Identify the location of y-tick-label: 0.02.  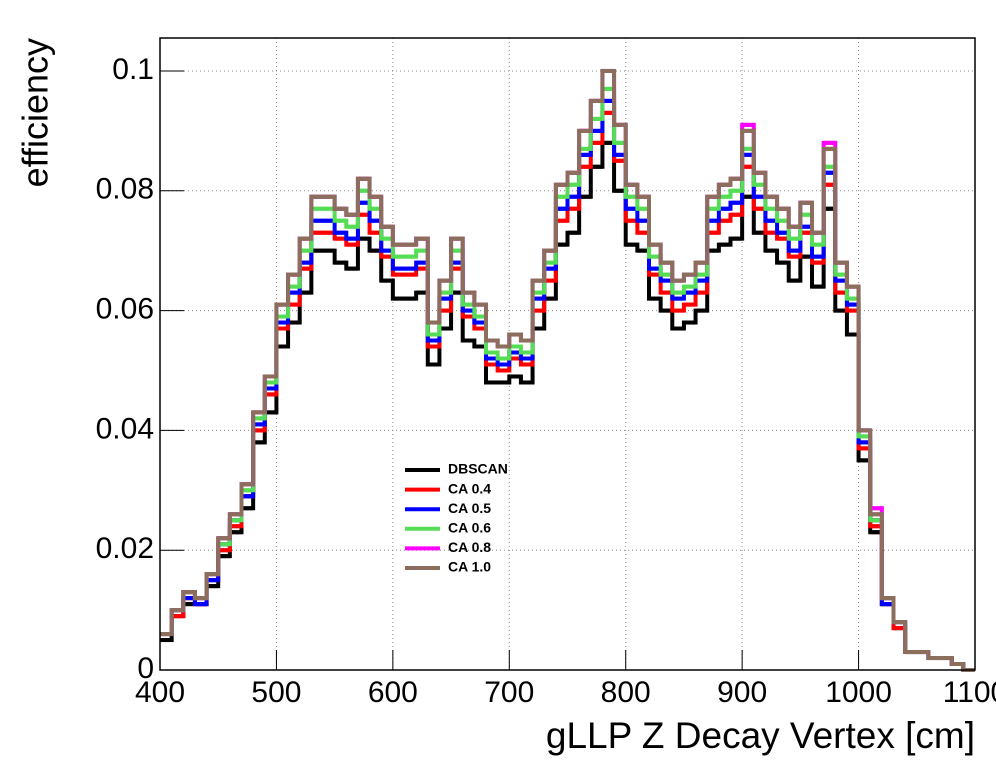
(125, 548).